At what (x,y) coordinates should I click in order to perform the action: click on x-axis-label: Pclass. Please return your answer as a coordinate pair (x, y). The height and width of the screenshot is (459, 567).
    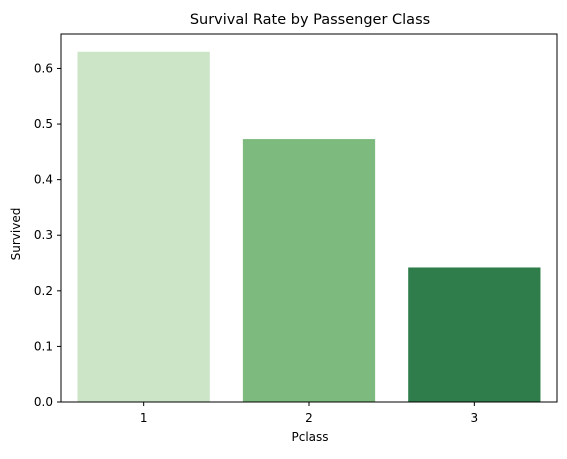
    Looking at the image, I should click on (309, 437).